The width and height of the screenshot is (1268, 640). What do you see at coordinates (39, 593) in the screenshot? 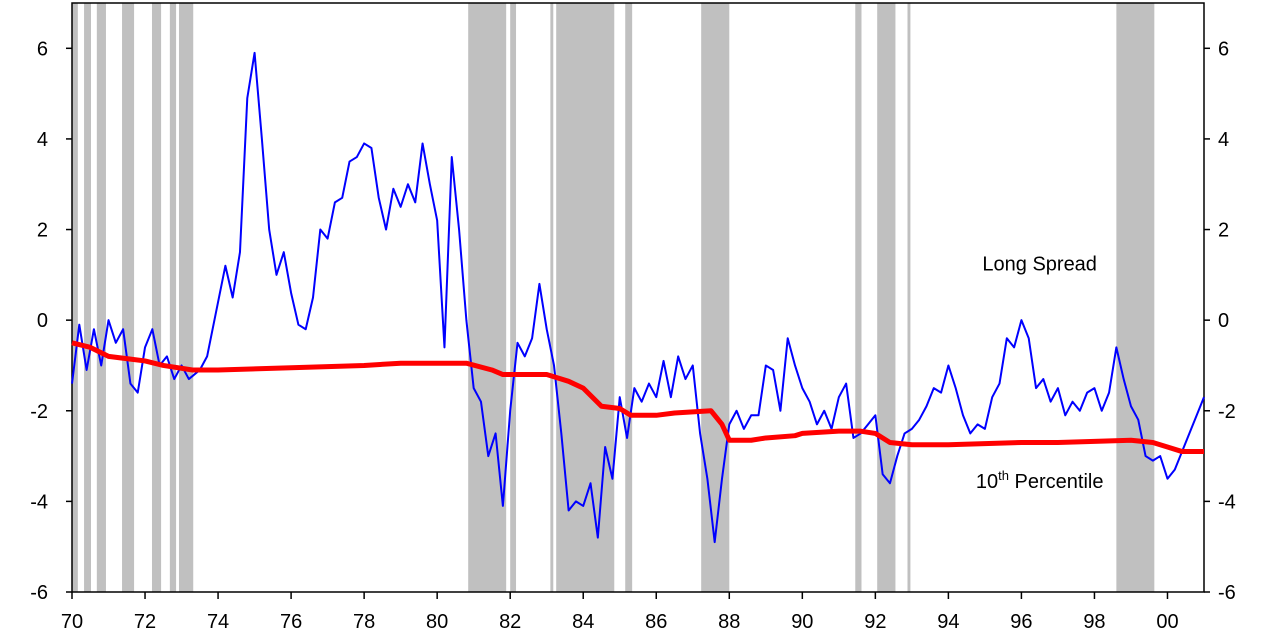
I see `y-tick-label: -6` at bounding box center [39, 593].